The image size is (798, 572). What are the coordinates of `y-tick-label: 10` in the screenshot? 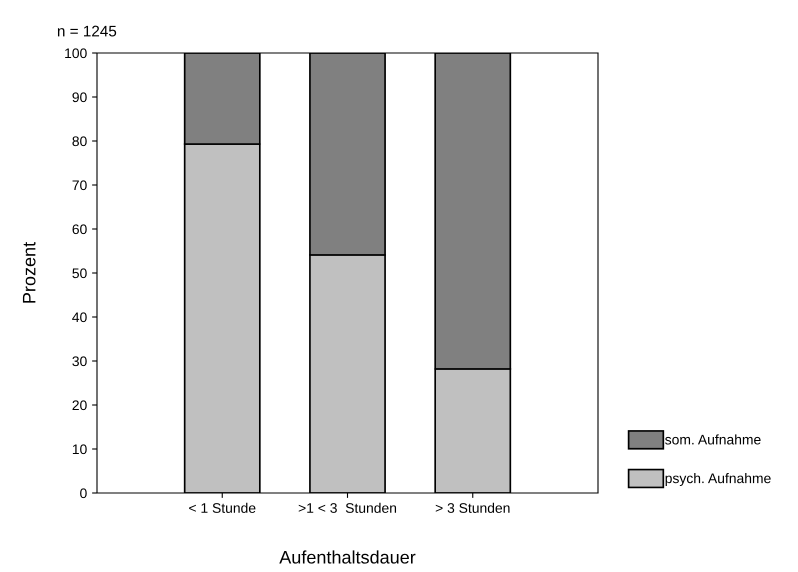 It's located at (79, 449).